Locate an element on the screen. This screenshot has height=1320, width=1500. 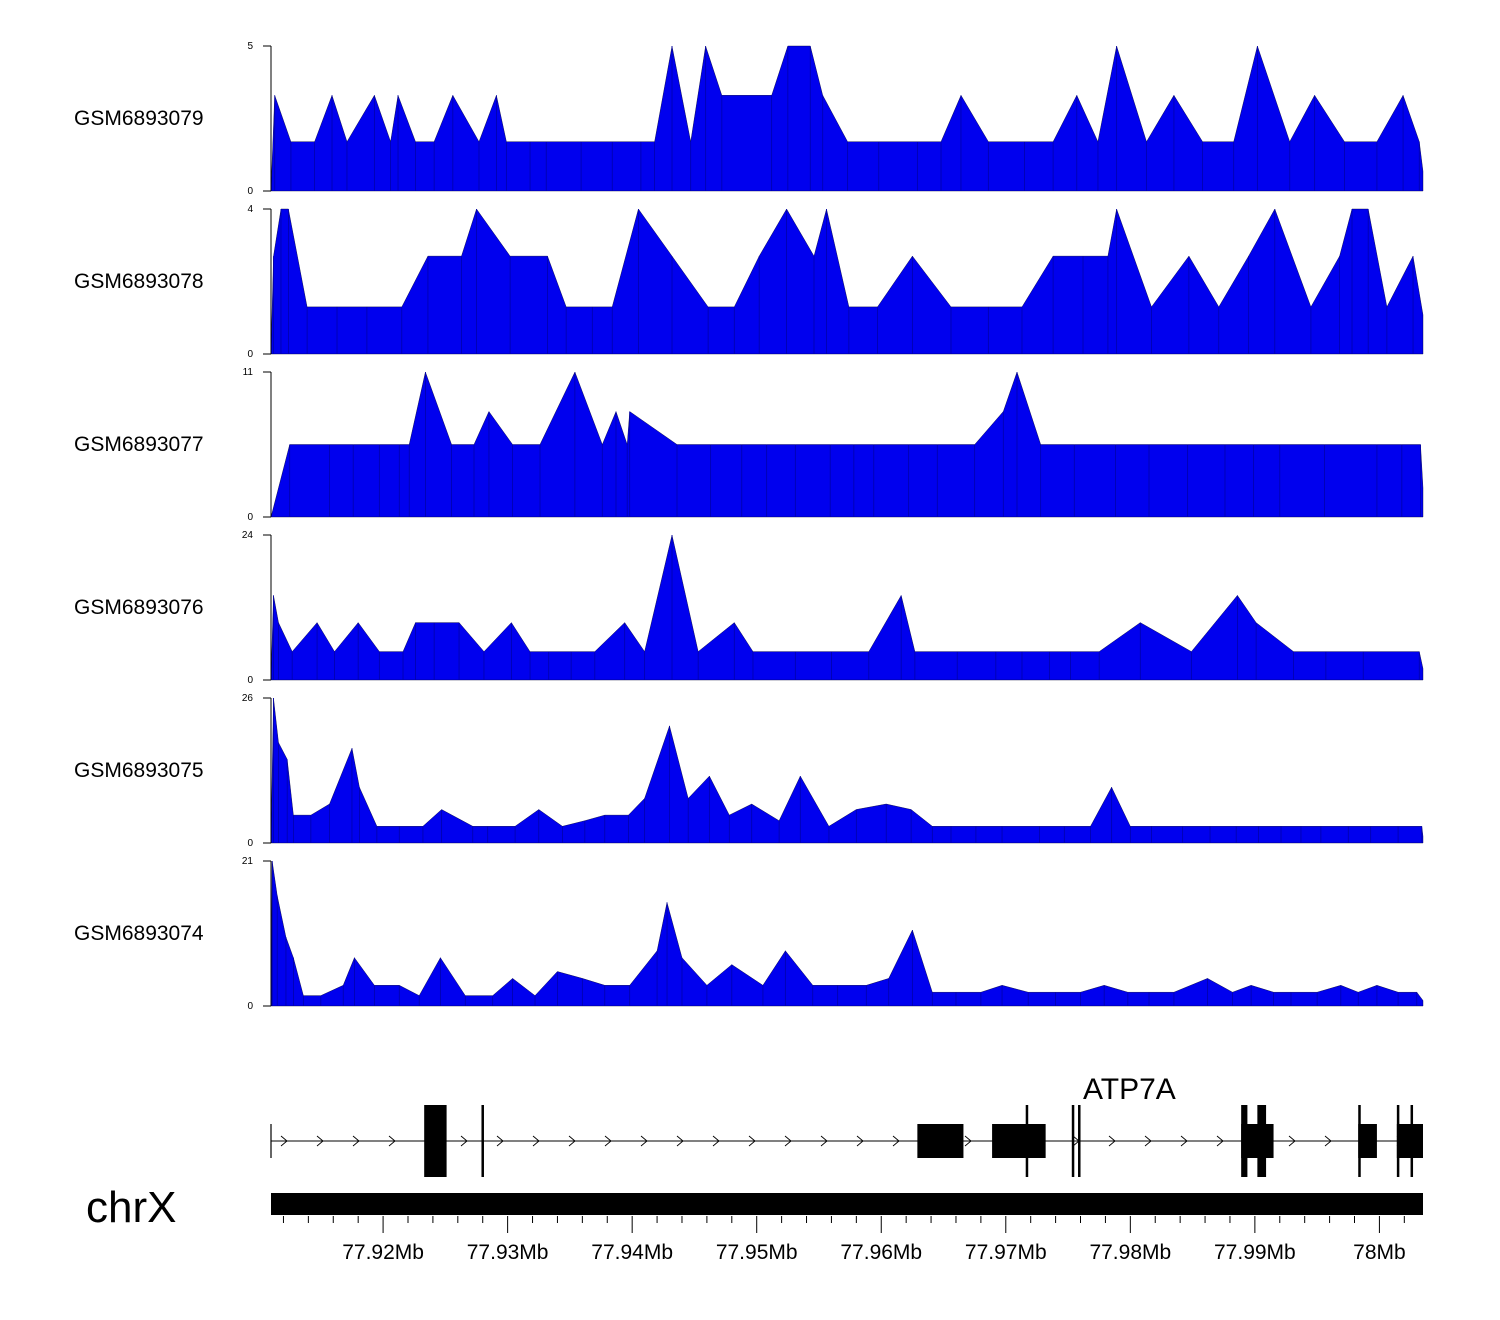
y-max-label: 24 is located at coordinates (248, 535).